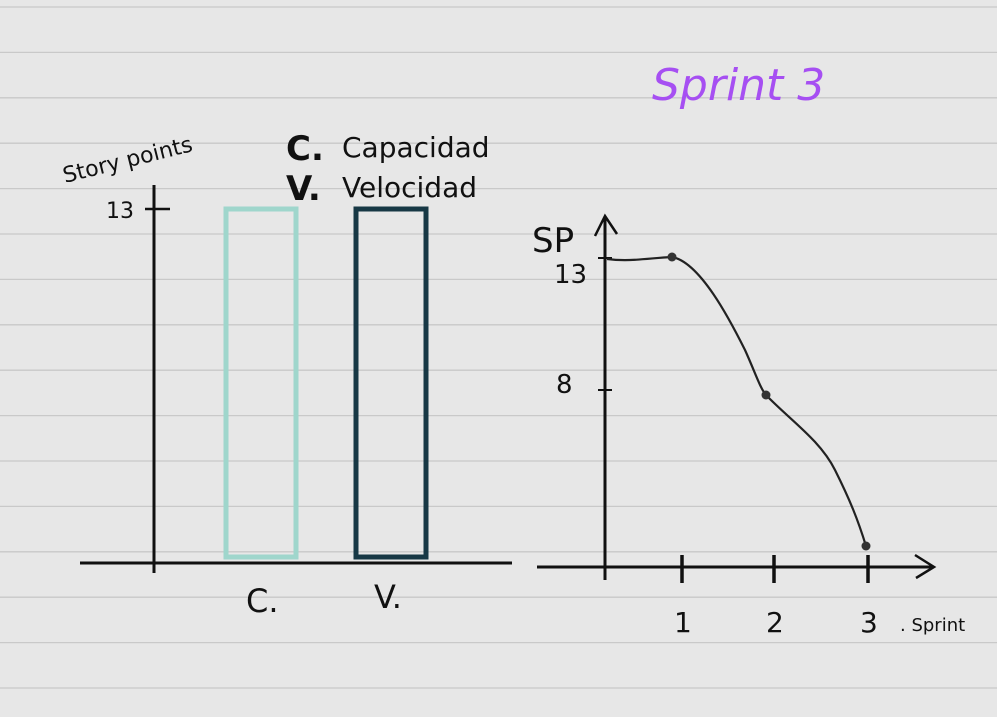 The width and height of the screenshot is (997, 717). Describe the element at coordinates (120, 211) in the screenshot. I see `bar-chart-y-tick-13: 13` at that location.